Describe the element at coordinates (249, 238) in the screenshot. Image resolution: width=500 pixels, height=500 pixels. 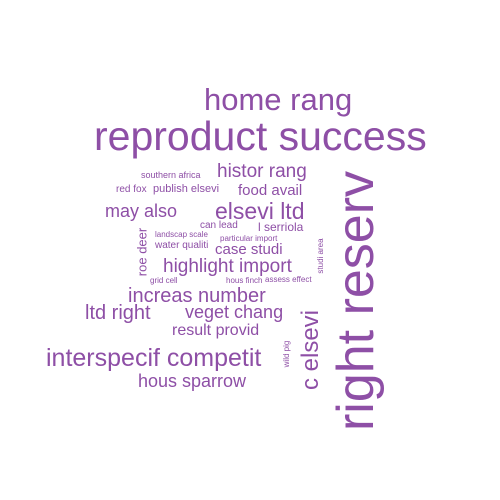
I see `word-particular-import: particular import` at that location.